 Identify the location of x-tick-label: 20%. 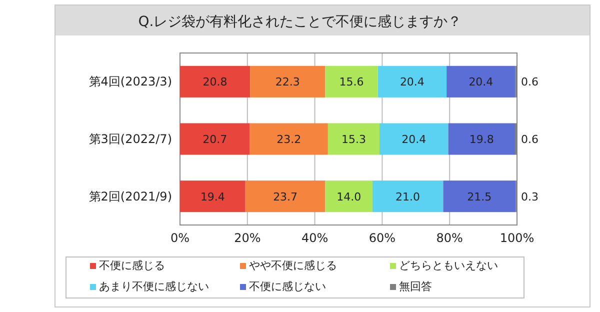
(247, 238).